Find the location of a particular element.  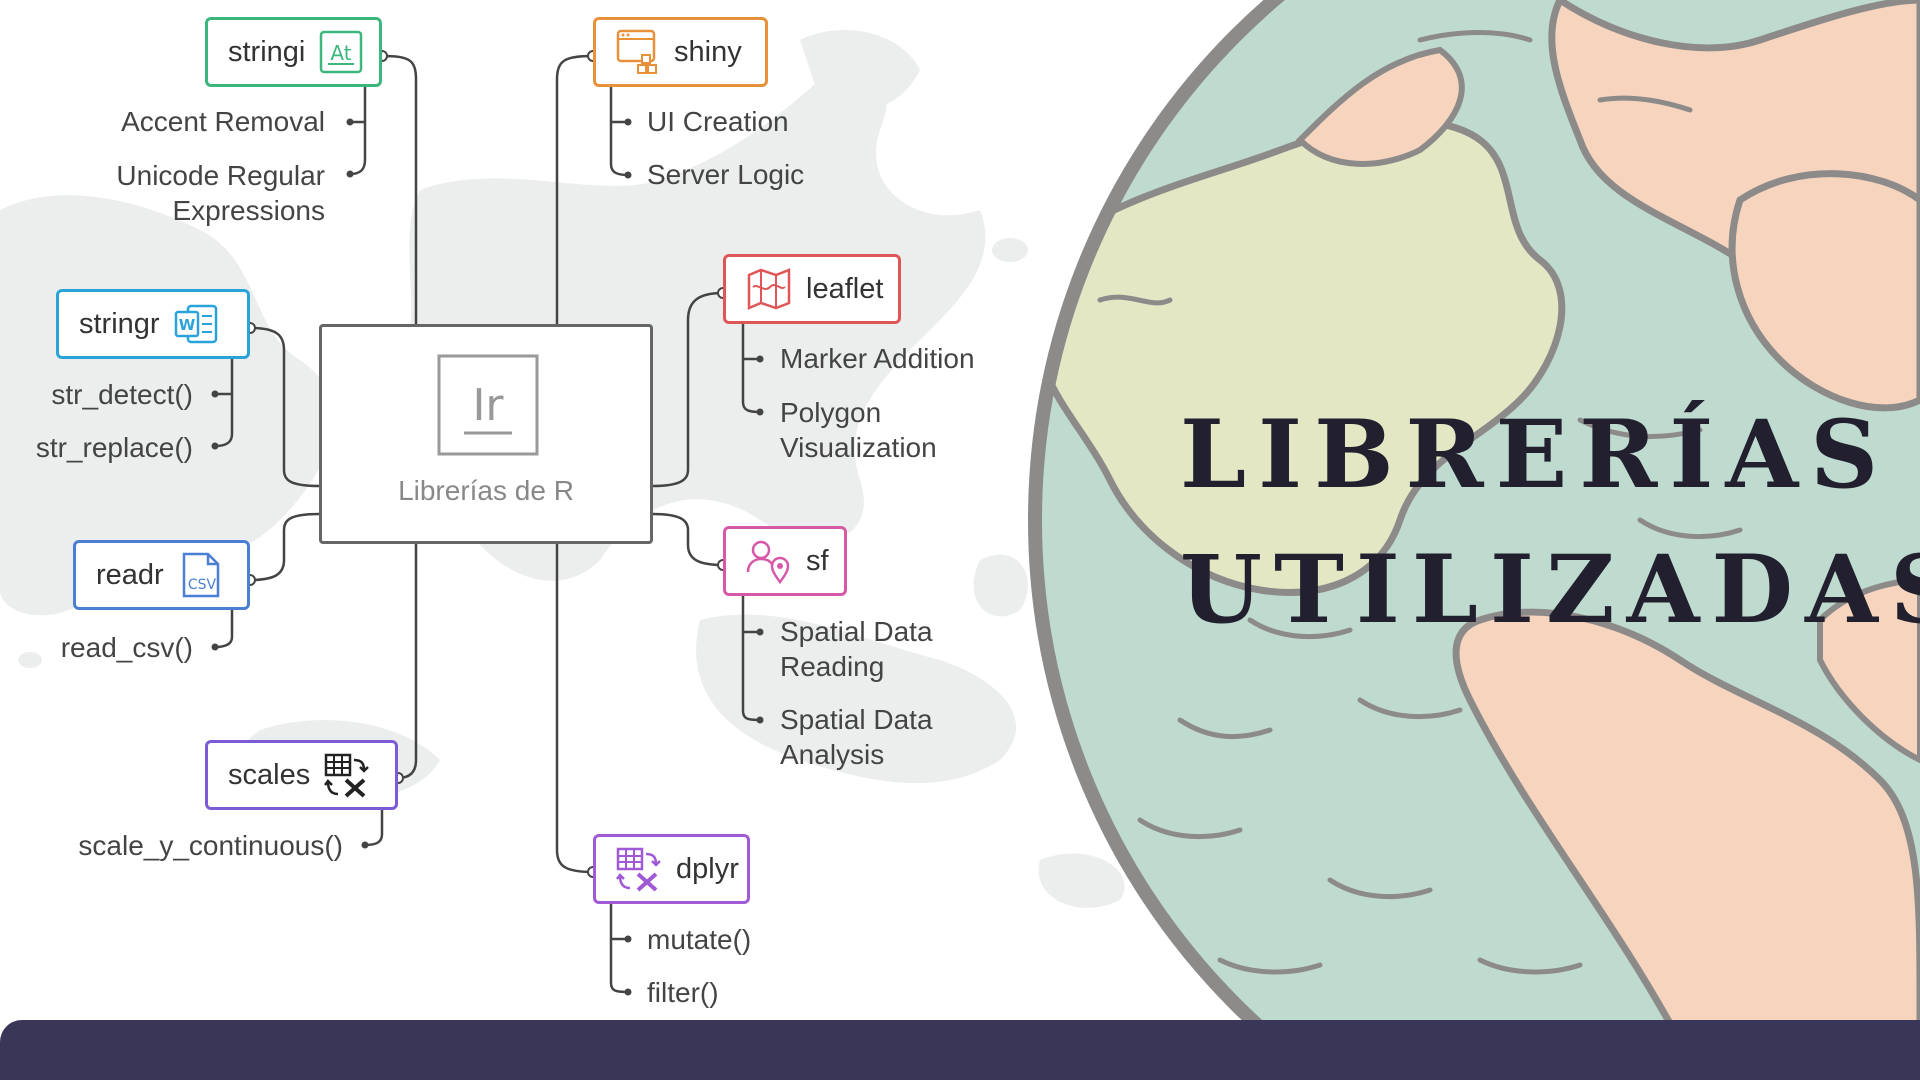

node-label: readr is located at coordinates (130, 574).